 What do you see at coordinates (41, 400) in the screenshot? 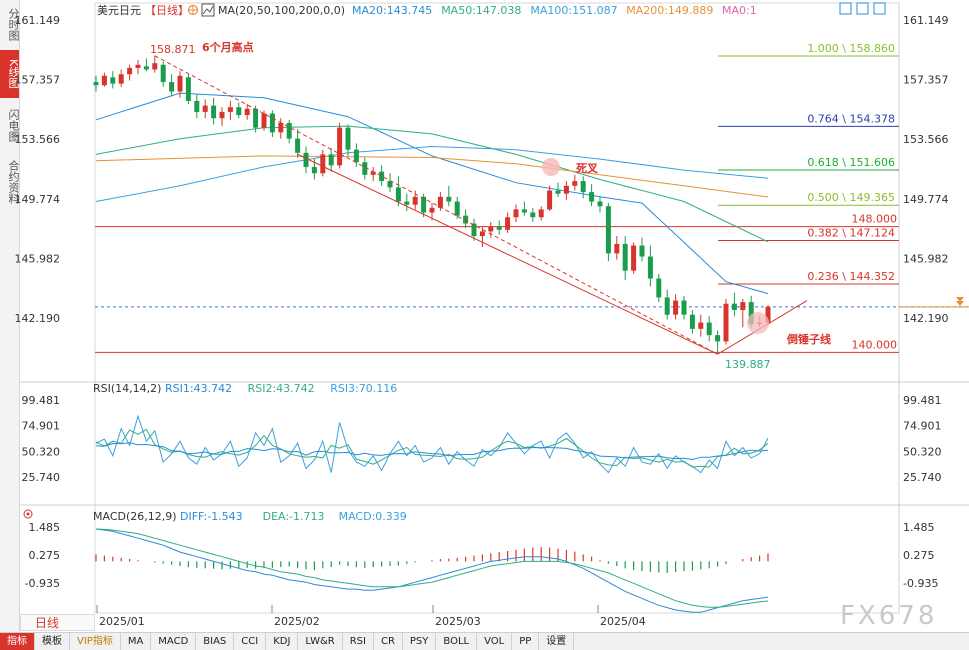
I see `rsi-tick-left: 99.481` at bounding box center [41, 400].